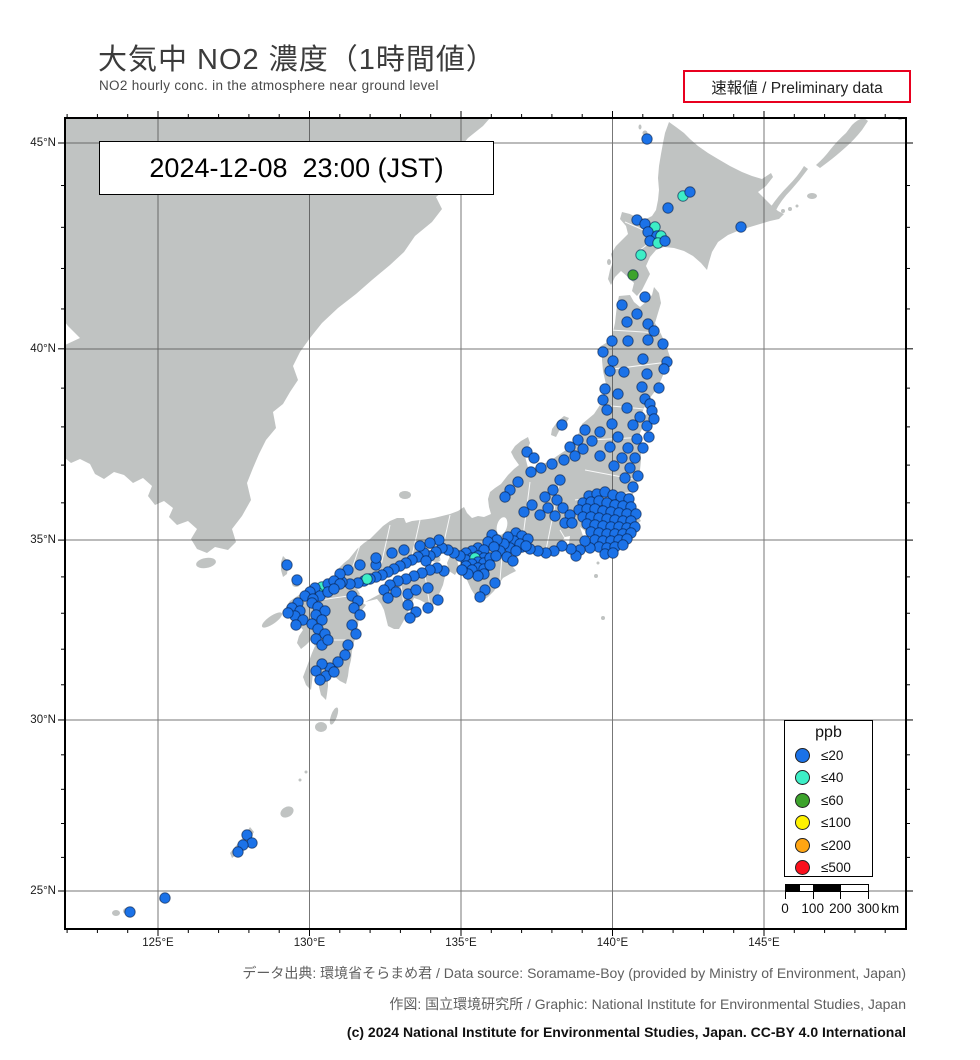 The height and width of the screenshot is (1060, 980). I want to click on goto-islands, so click(272, 620).